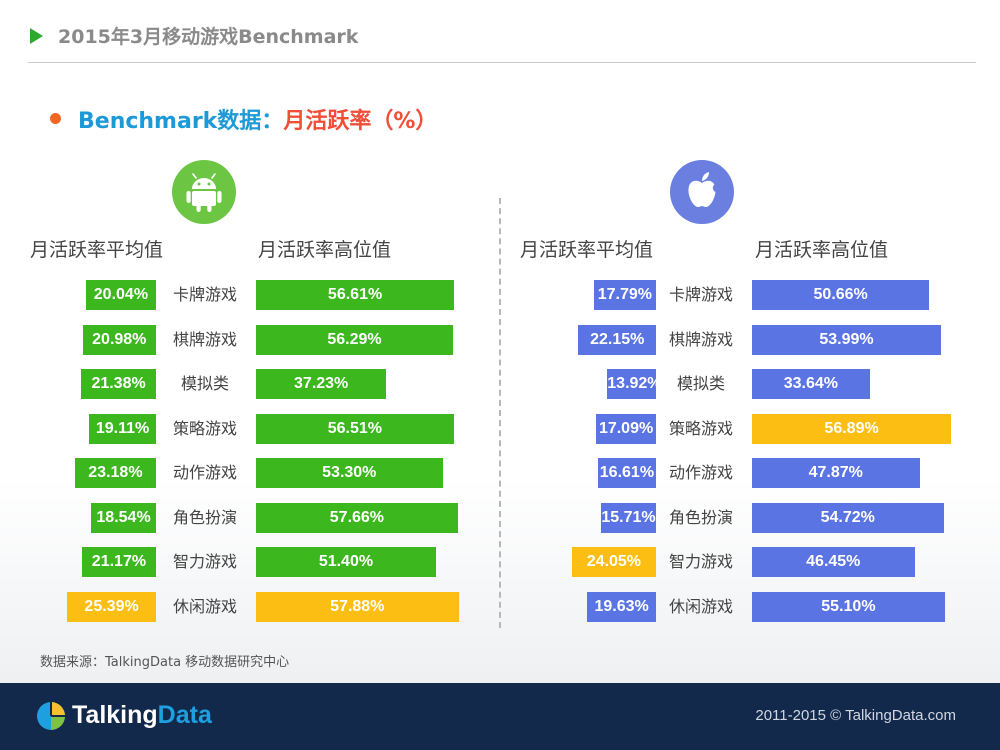 Image resolution: width=1000 pixels, height=750 pixels. What do you see at coordinates (617, 339) in the screenshot?
I see `ios-avg-bar: 22.15%` at bounding box center [617, 339].